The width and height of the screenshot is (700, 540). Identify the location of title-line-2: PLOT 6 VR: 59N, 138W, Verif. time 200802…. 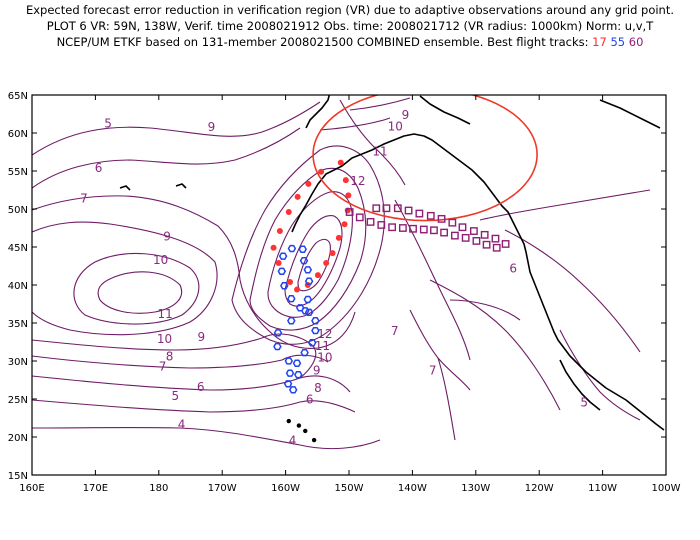
(350, 26).